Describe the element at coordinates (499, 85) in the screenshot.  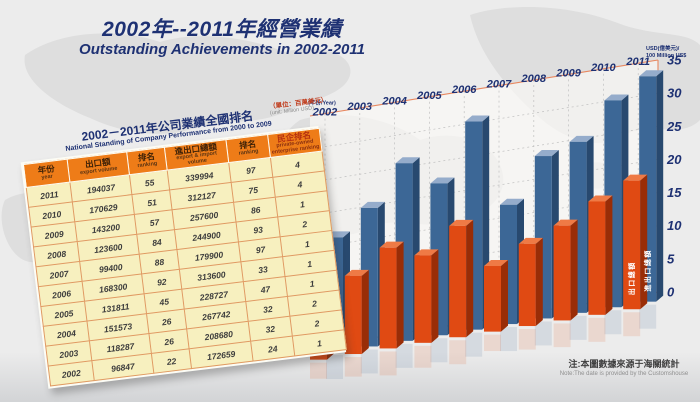
I see `svg-text: 2007` at that location.